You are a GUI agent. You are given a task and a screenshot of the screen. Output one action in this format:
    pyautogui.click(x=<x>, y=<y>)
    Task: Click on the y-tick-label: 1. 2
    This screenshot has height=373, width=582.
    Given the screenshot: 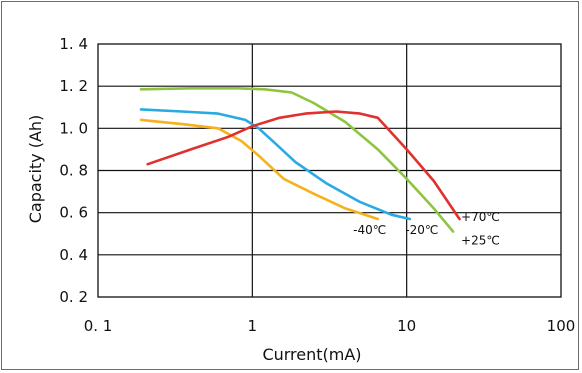 What is the action you would take?
    pyautogui.click(x=73, y=86)
    